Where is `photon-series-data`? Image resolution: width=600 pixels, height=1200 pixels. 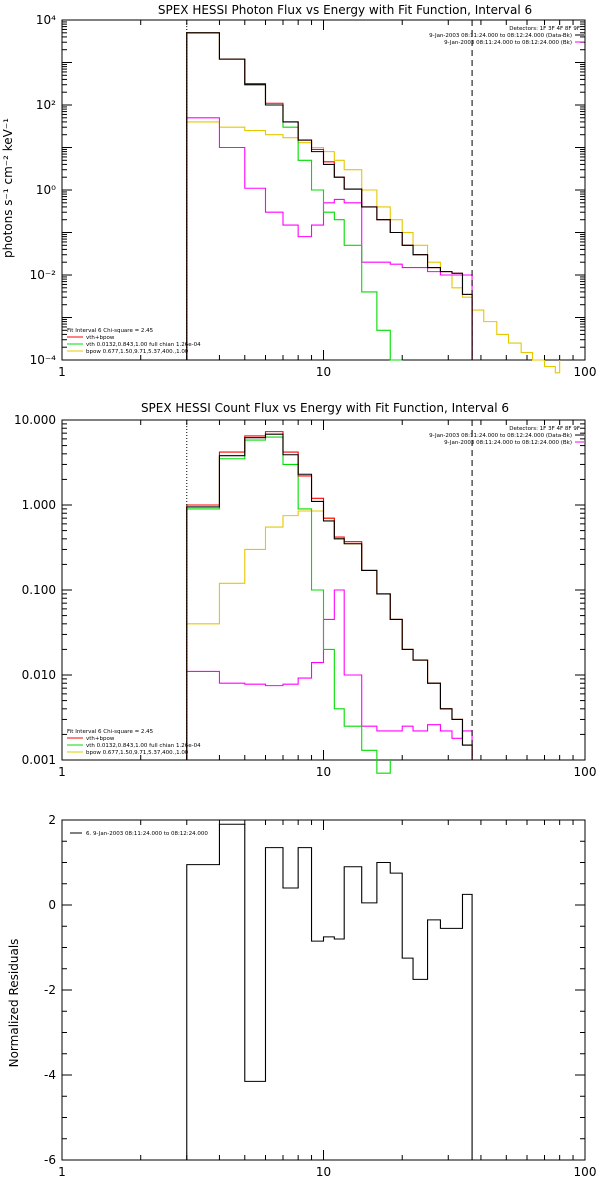
photon-series-data is located at coordinates (329, 196).